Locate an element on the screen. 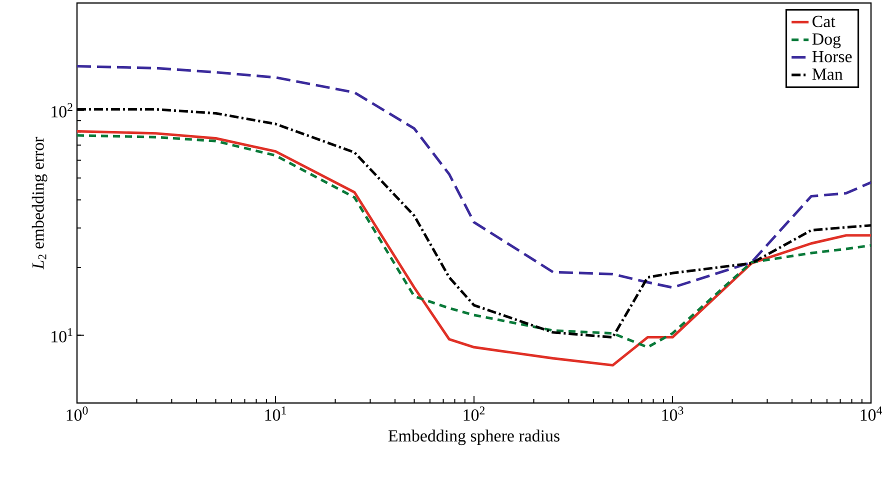 Image resolution: width=889 pixels, height=485 pixels. x-axis-title: Embedding sphere radius is located at coordinates (474, 438).